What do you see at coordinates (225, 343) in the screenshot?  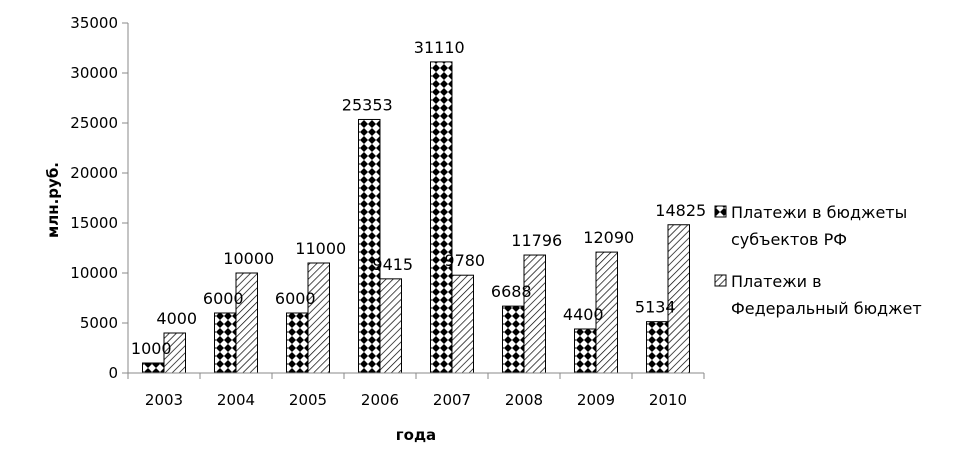 I see `bar-series1-2004` at bounding box center [225, 343].